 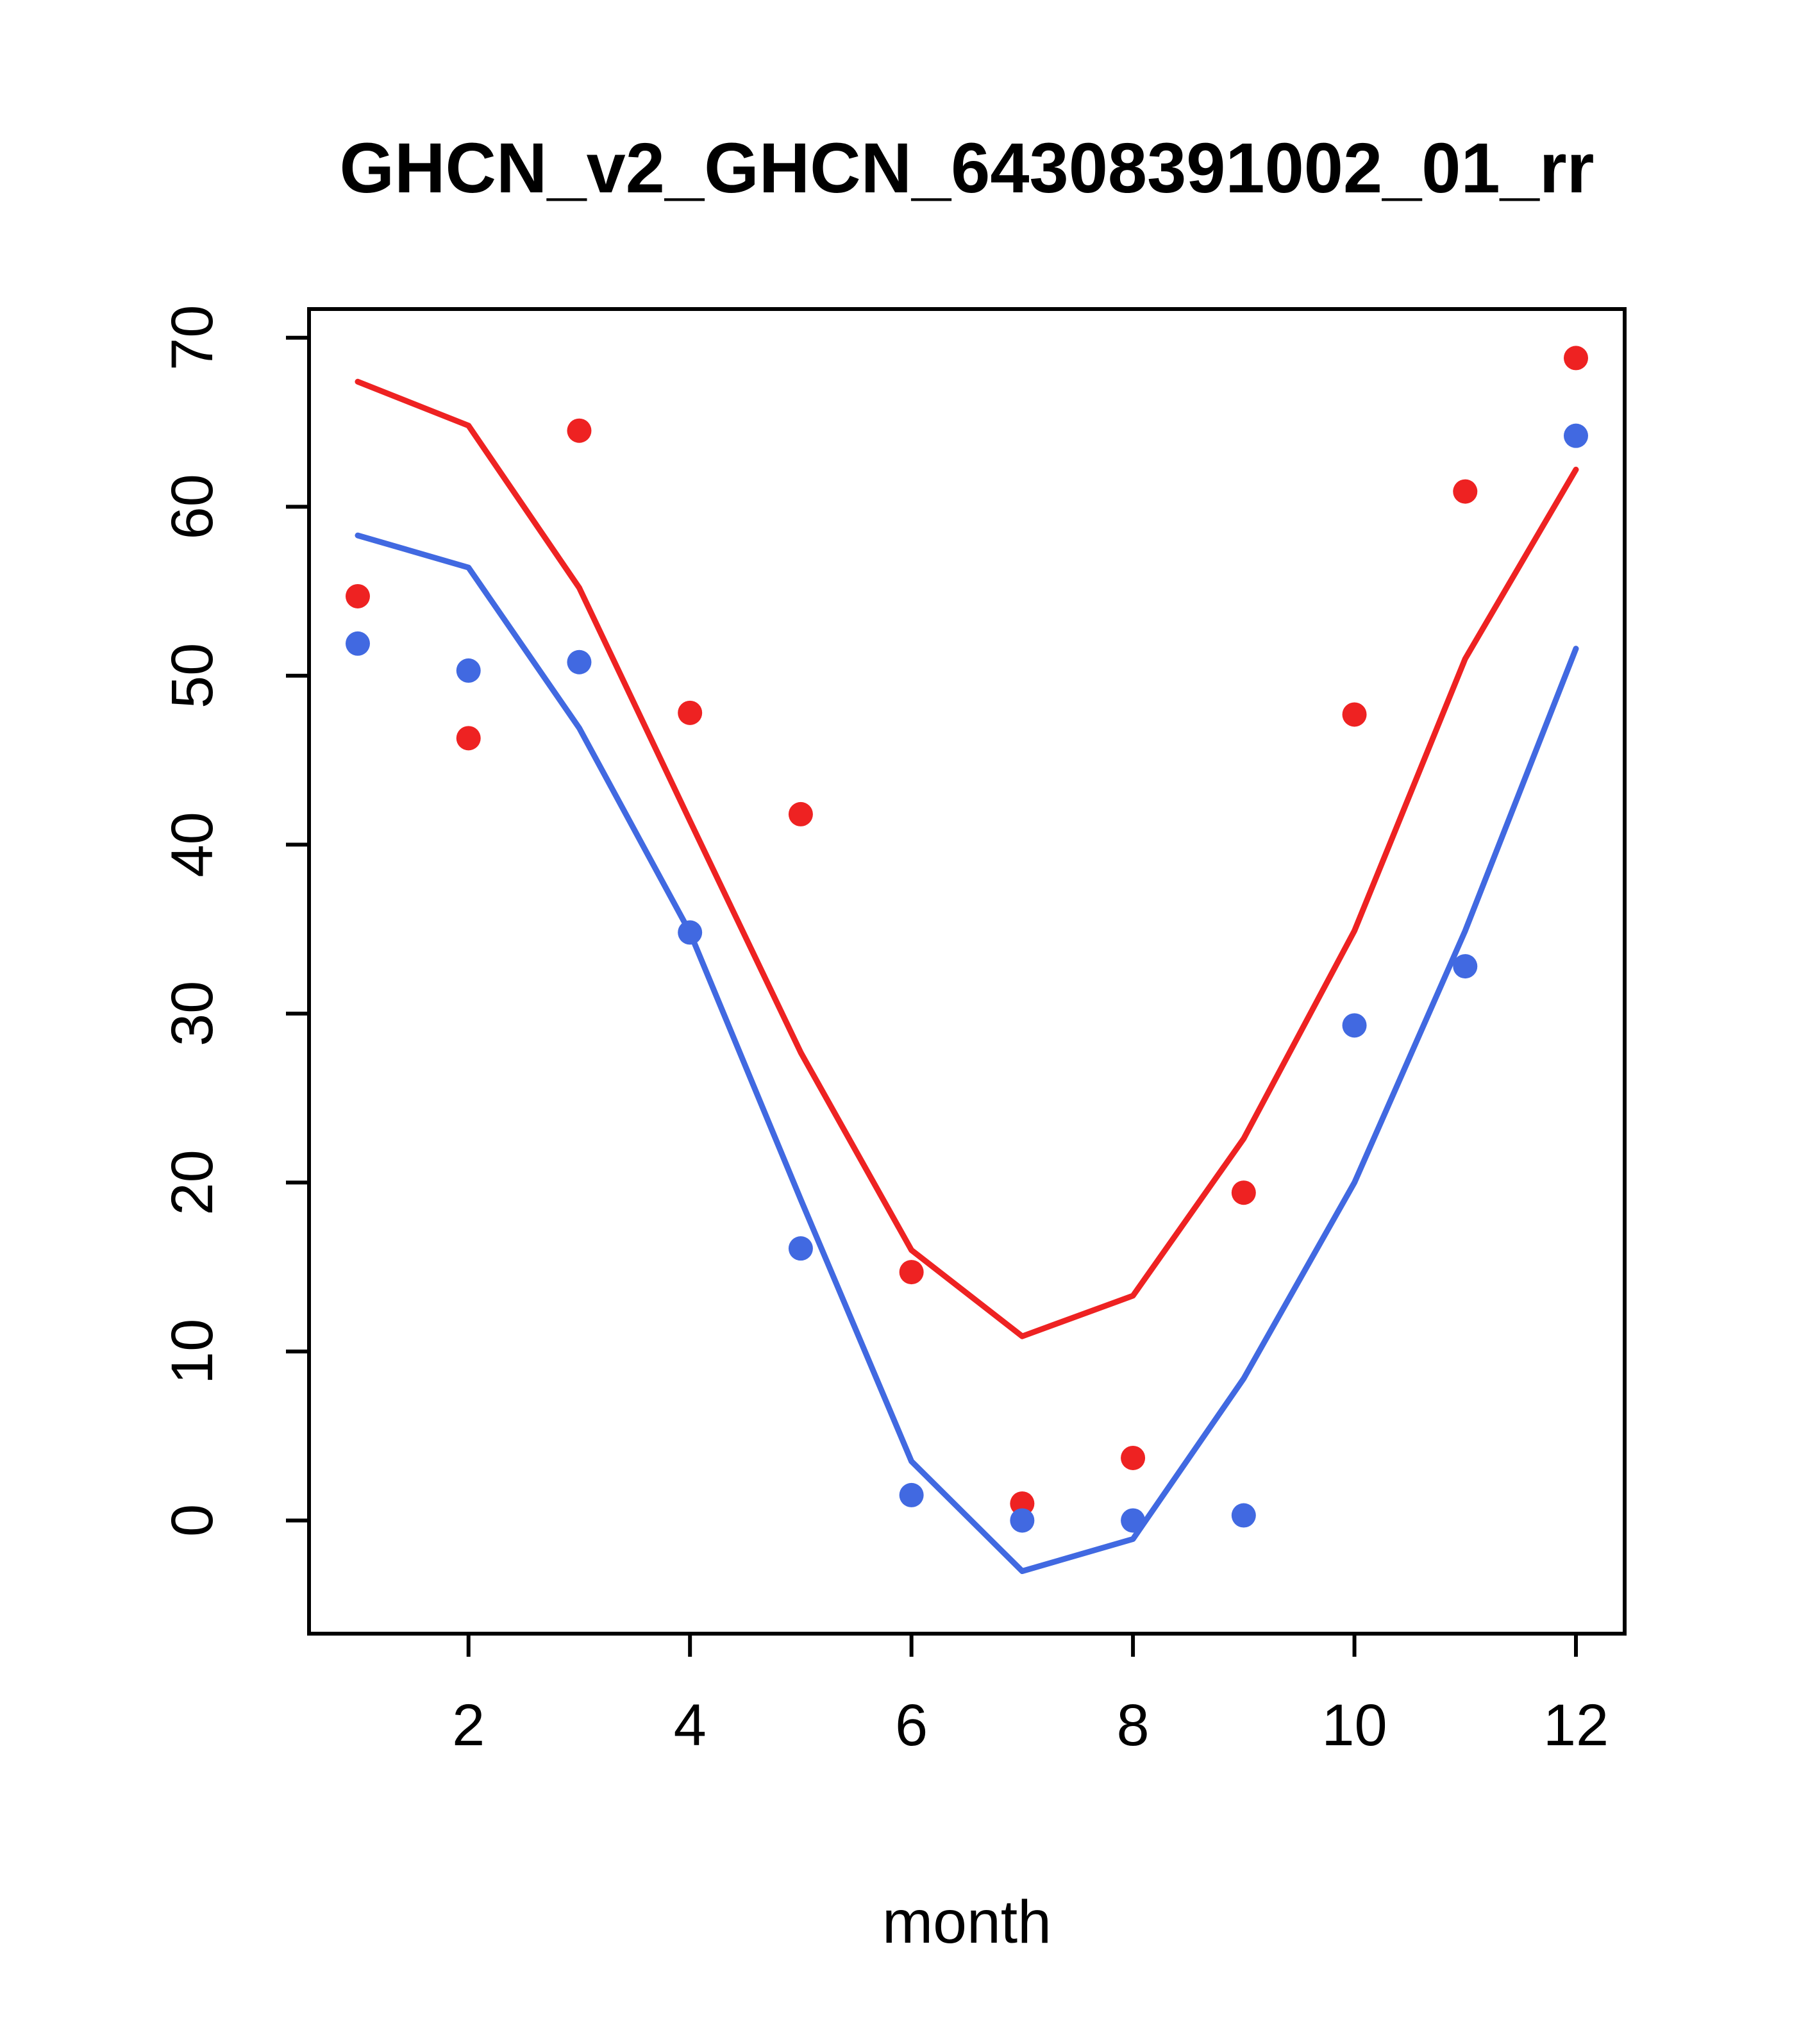 What do you see at coordinates (193, 1352) in the screenshot?
I see `y-tick-label: 10` at bounding box center [193, 1352].